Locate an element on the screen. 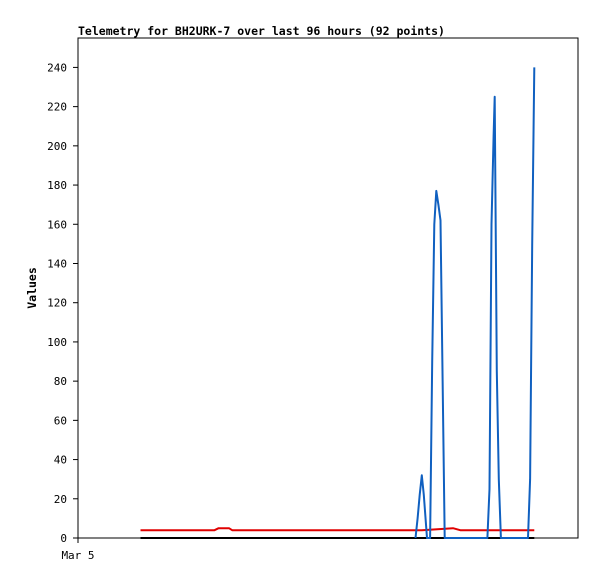 This screenshot has width=597, height=583. x-axis-ticks: Mar 5 is located at coordinates (78, 550).